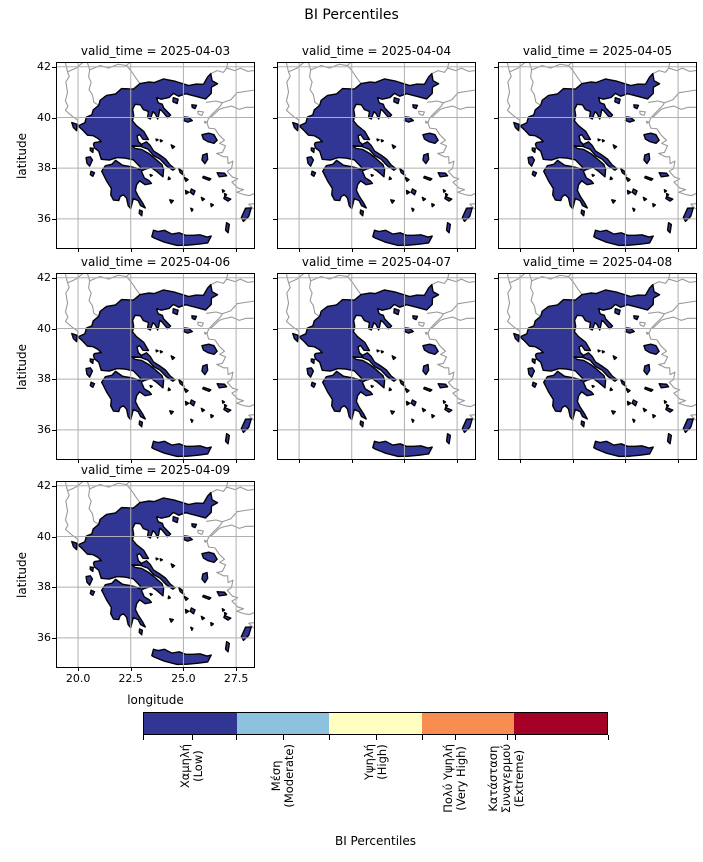 The width and height of the screenshot is (703, 862). What do you see at coordinates (375, 841) in the screenshot?
I see `colorbar-axis-label: BI Percentiles` at bounding box center [375, 841].